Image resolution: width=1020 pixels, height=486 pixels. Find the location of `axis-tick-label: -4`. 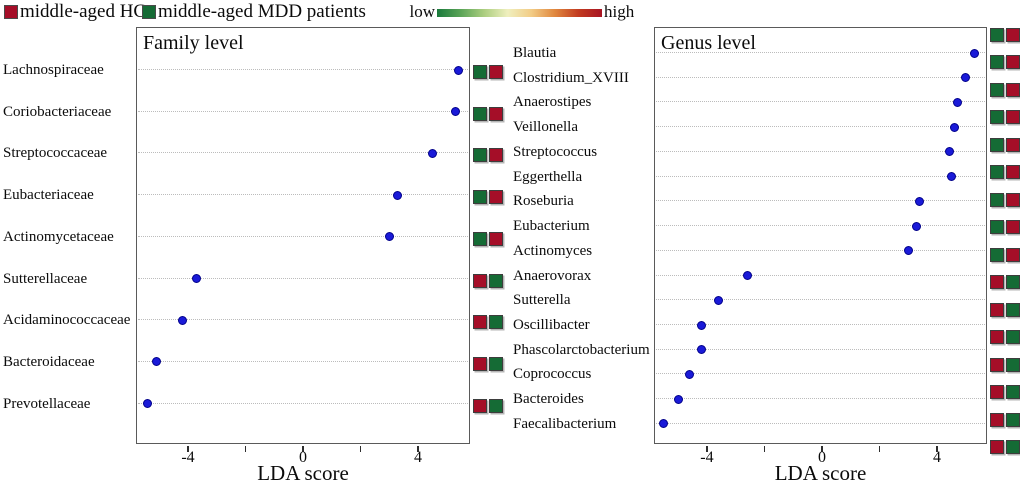

axis-tick-label: -4 is located at coordinates (707, 457).